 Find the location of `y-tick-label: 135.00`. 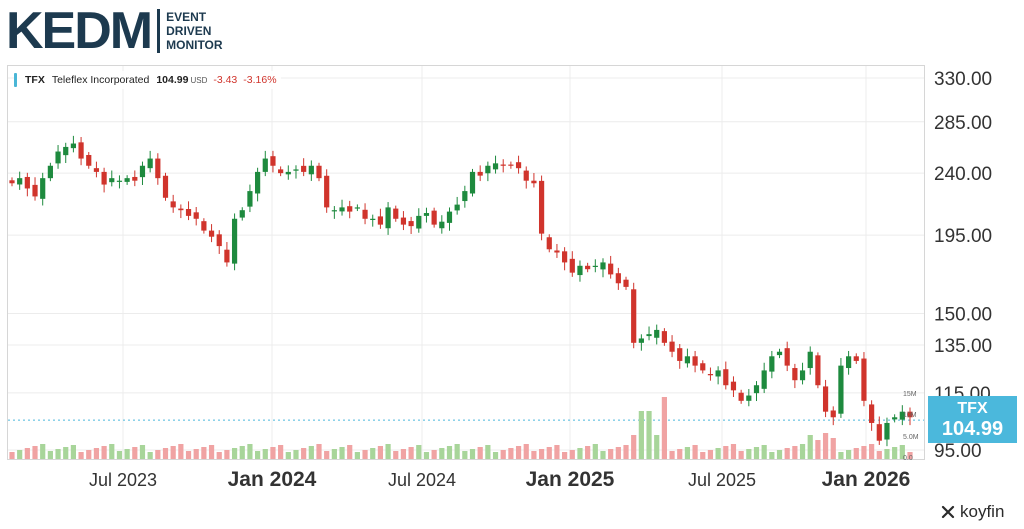

y-tick-label: 135.00 is located at coordinates (963, 346).